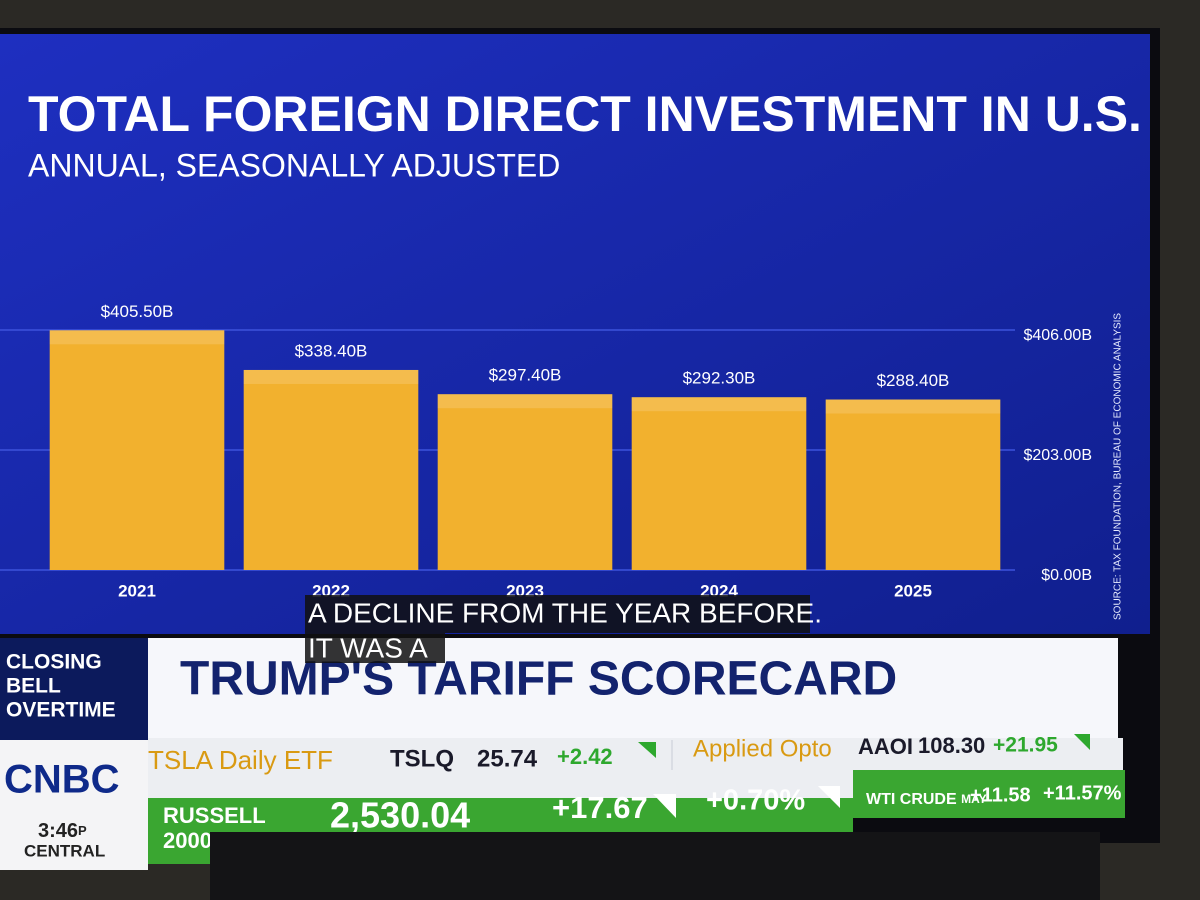  I want to click on ticker-symbol: AAOI, so click(885, 746).